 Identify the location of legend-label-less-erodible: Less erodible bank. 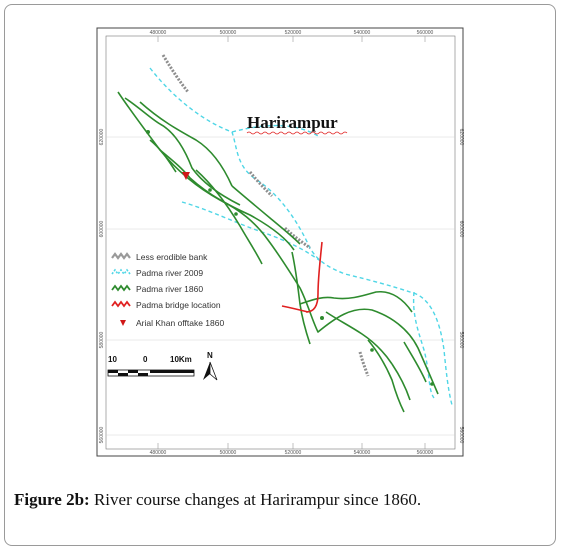
(172, 257).